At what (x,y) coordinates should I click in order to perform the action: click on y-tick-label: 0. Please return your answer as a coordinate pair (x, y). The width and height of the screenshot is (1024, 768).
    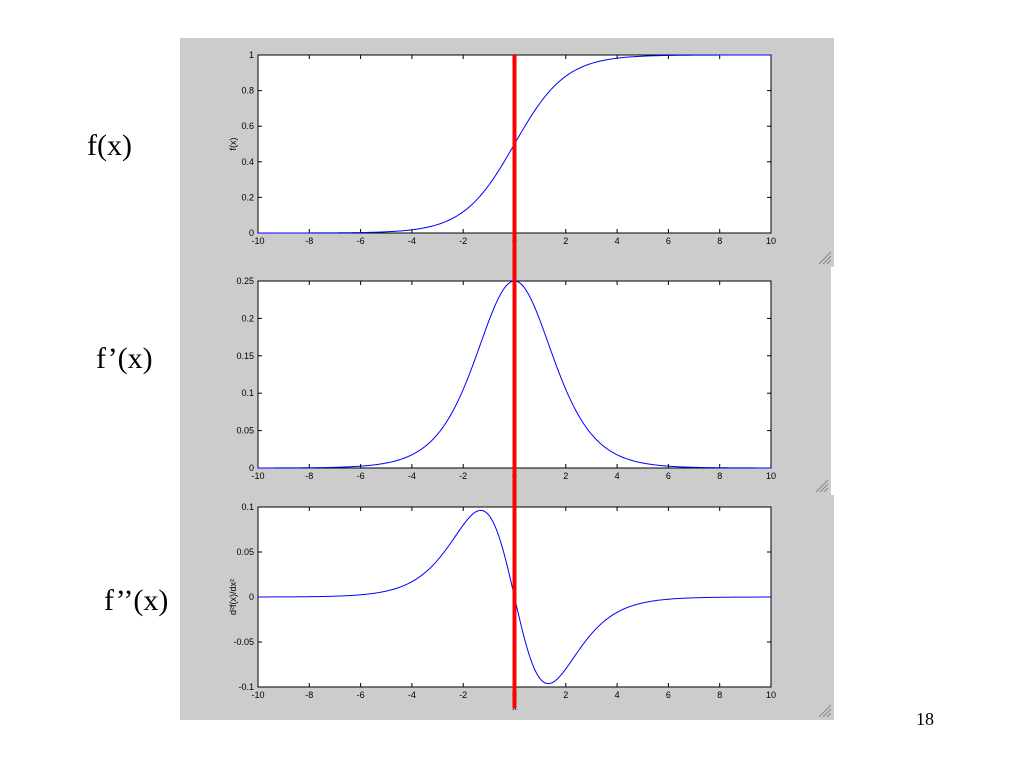
    Looking at the image, I should click on (251, 597).